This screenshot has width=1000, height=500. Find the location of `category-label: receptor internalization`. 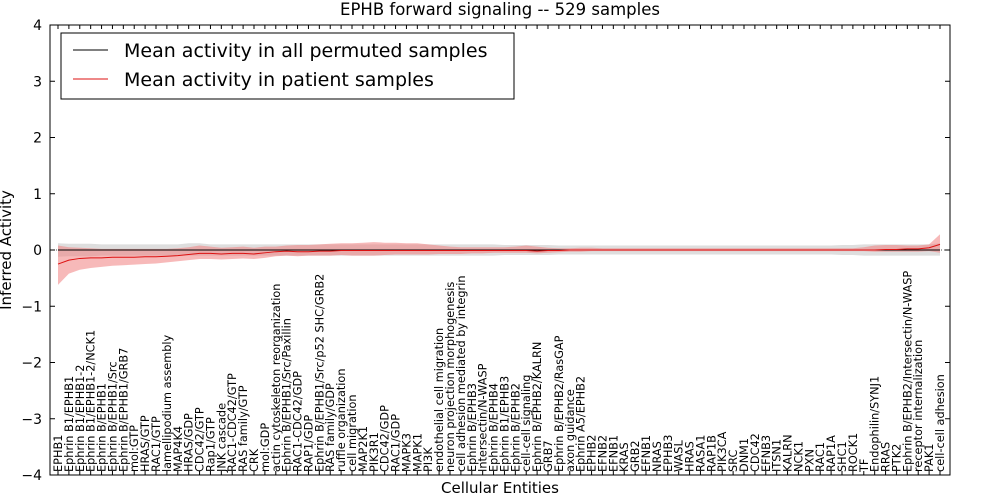

category-label: receptor internalization is located at coordinates (918, 406).